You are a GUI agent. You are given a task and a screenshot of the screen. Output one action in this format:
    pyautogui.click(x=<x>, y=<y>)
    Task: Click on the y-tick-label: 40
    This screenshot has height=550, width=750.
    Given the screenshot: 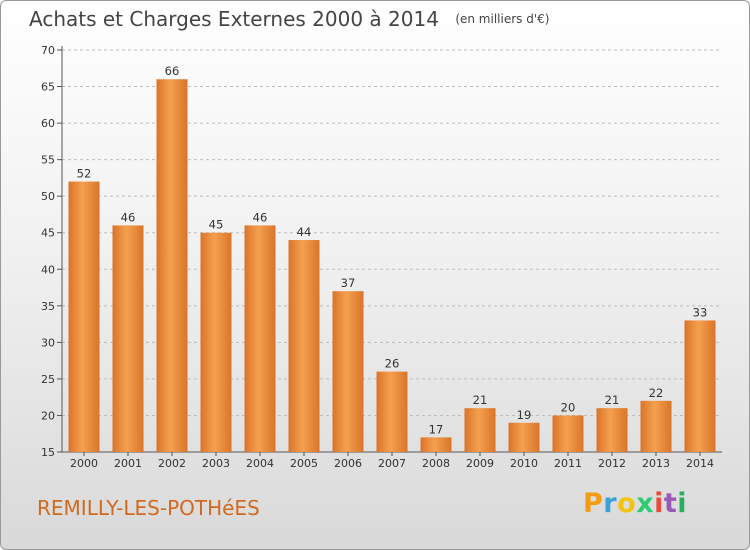 What is the action you would take?
    pyautogui.click(x=48, y=269)
    